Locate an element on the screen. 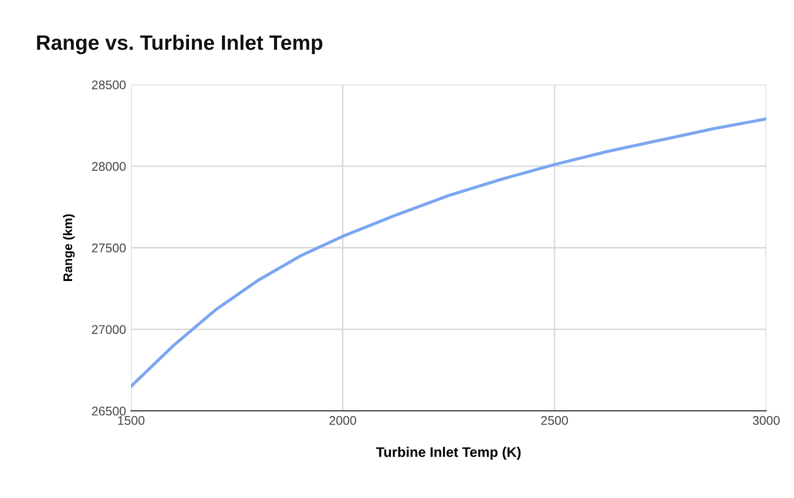 This screenshot has width=794, height=498. chart-title: Range vs. Turbine Inlet Temp is located at coordinates (179, 44).